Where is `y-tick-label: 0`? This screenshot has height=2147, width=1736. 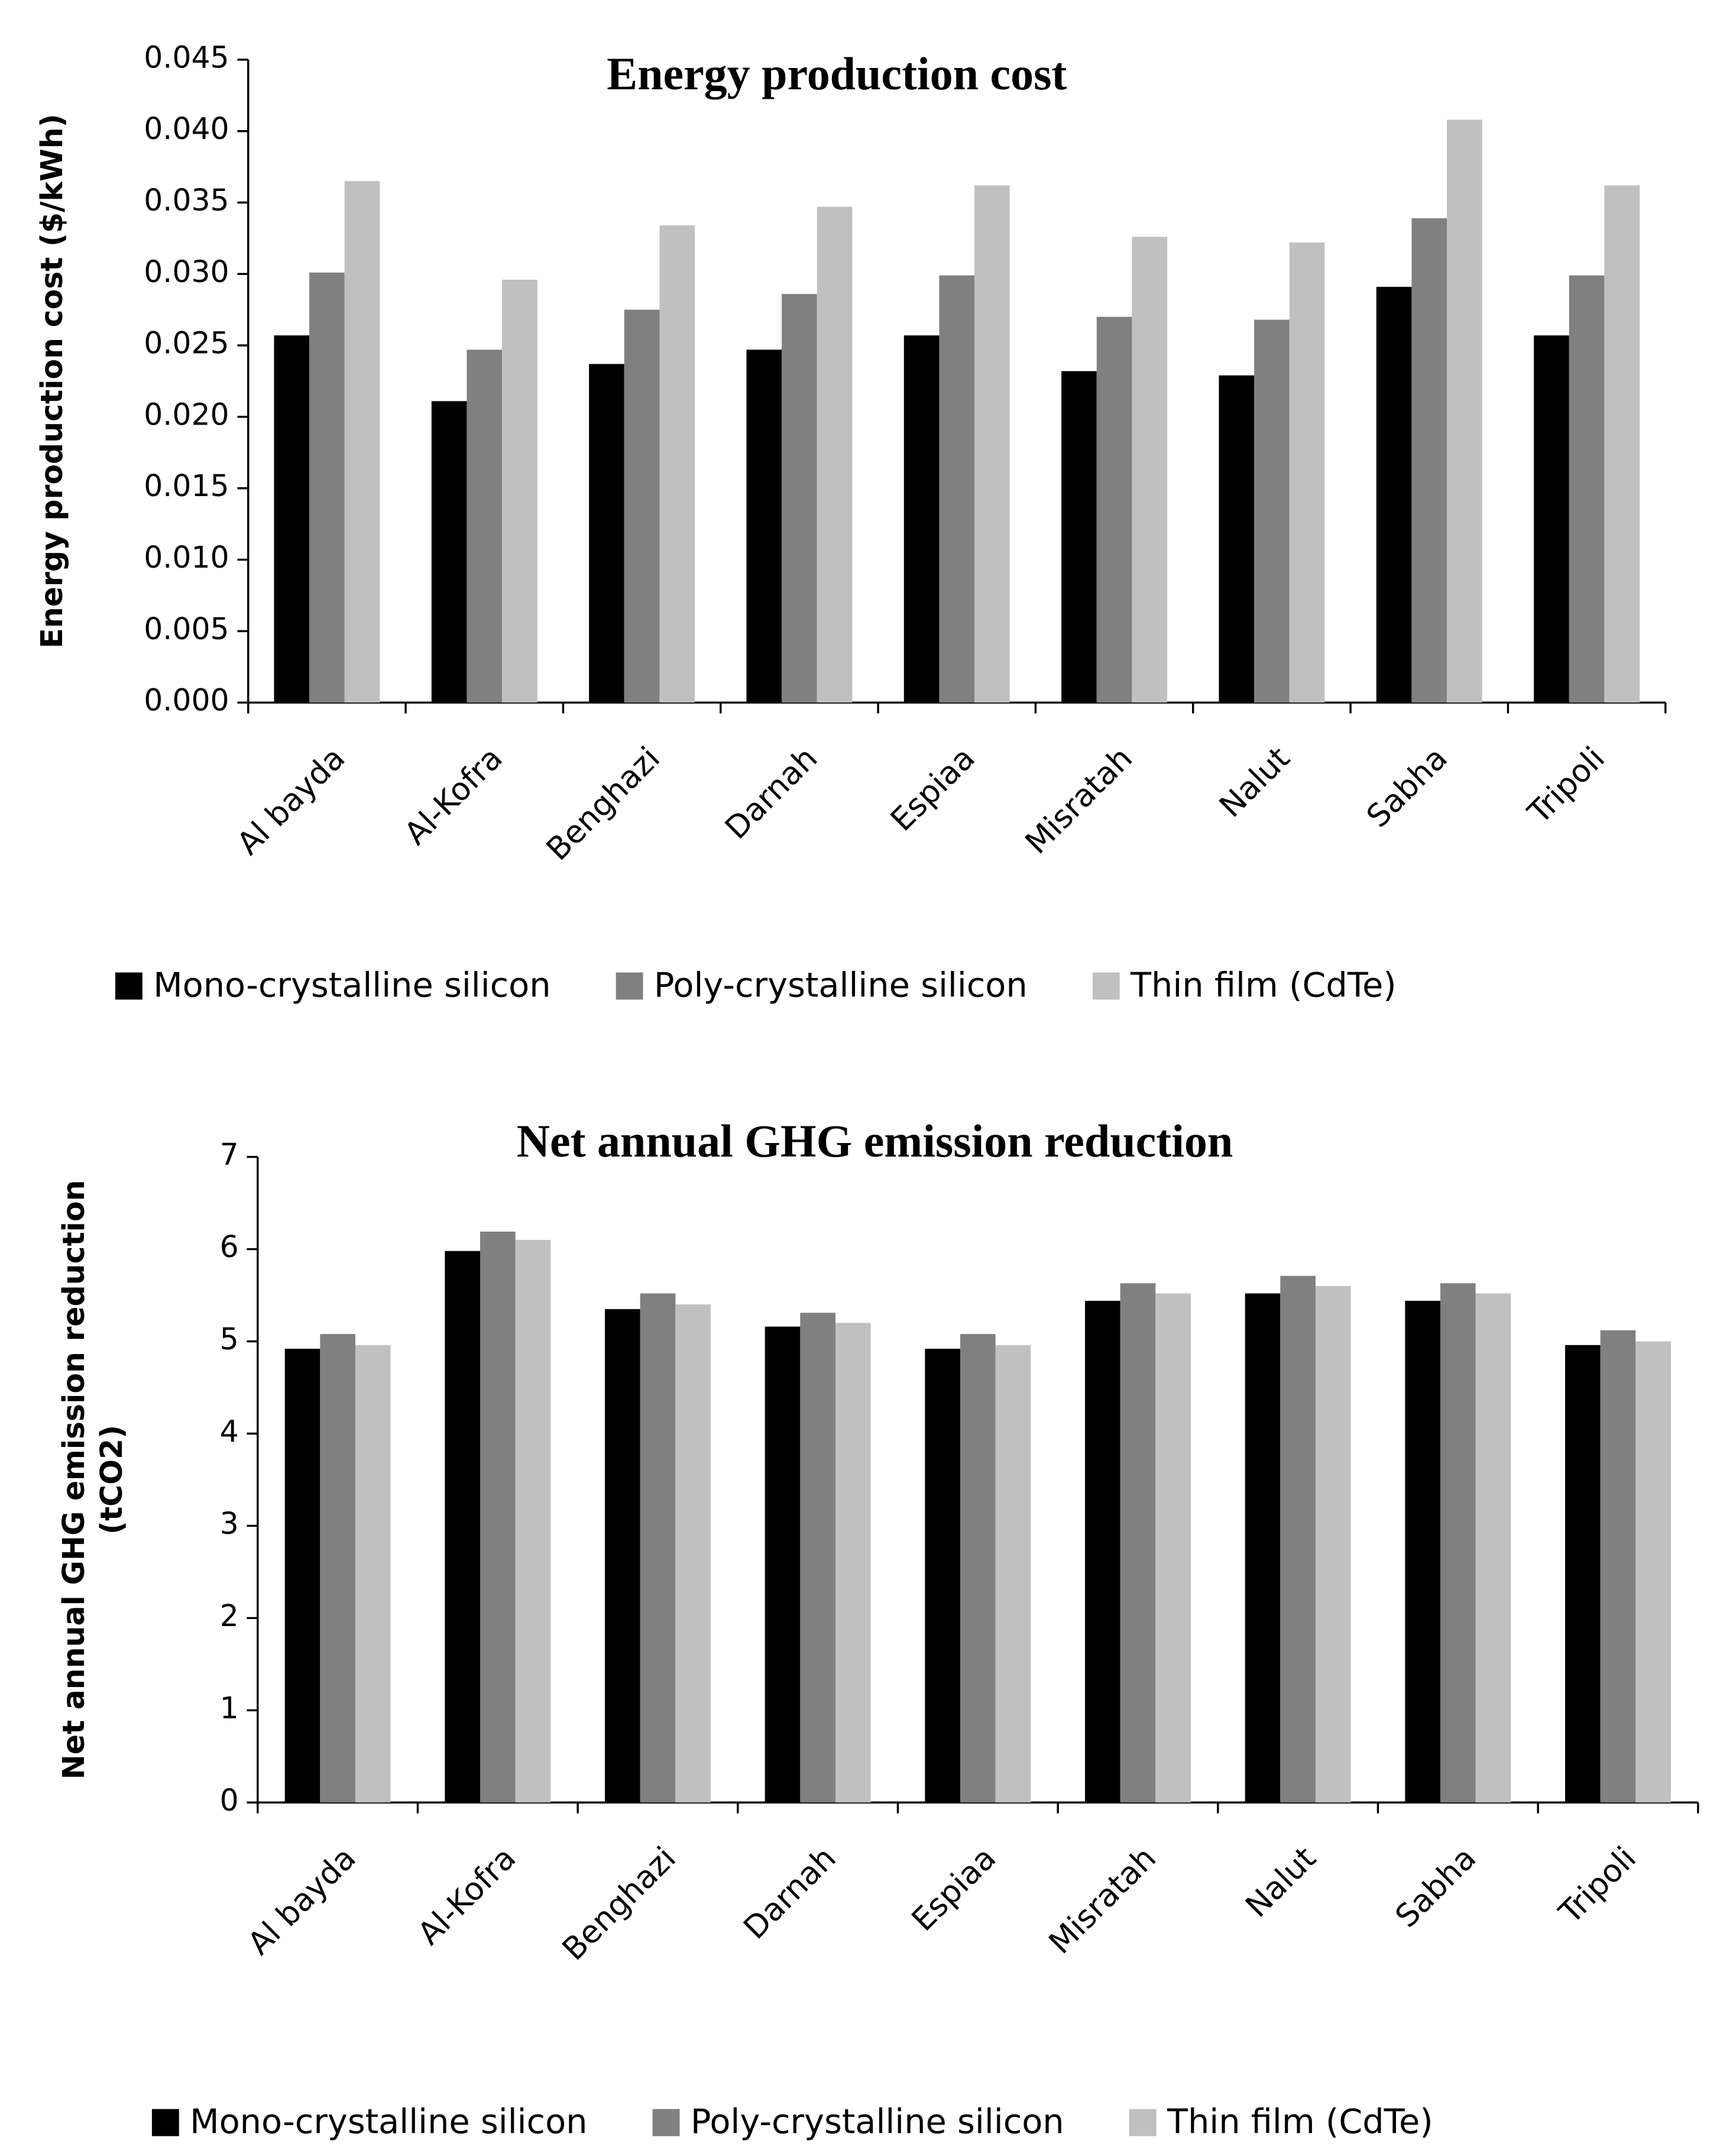
y-tick-label: 0 is located at coordinates (229, 1801).